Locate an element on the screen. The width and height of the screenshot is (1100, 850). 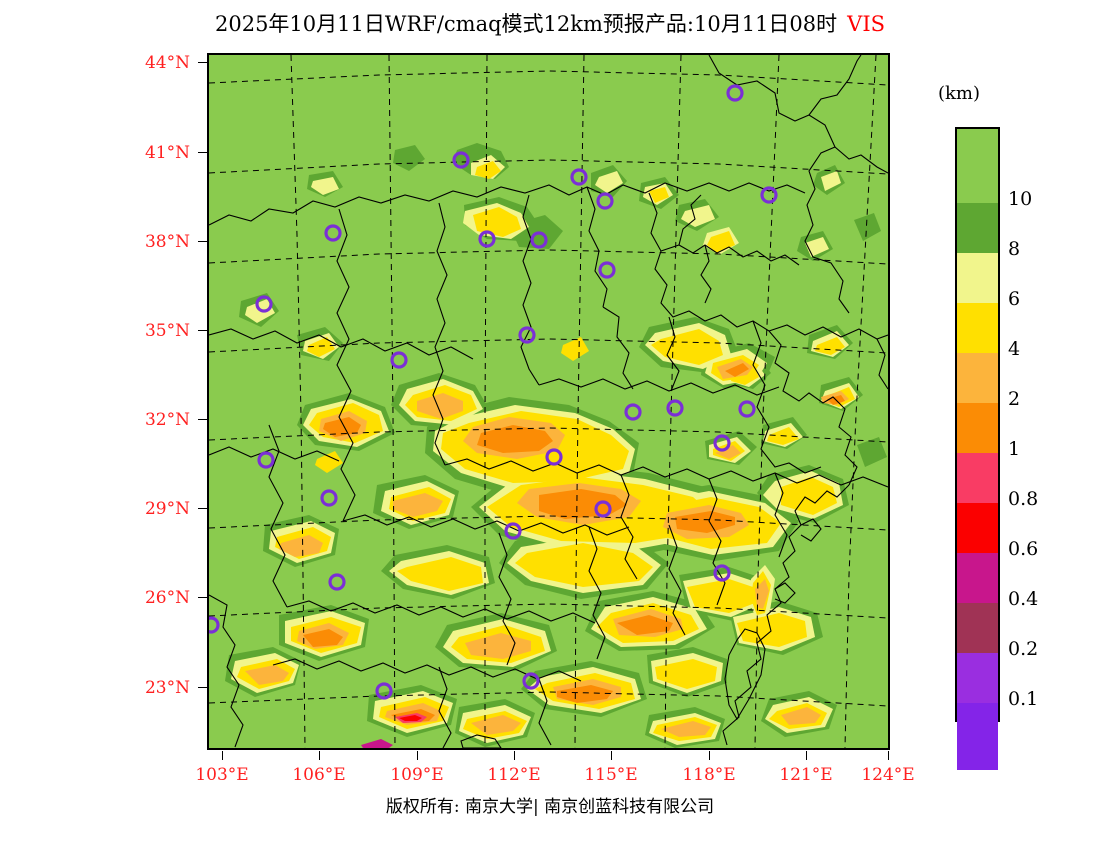
colorbar-label-10: 10 is located at coordinates (1020, 199).